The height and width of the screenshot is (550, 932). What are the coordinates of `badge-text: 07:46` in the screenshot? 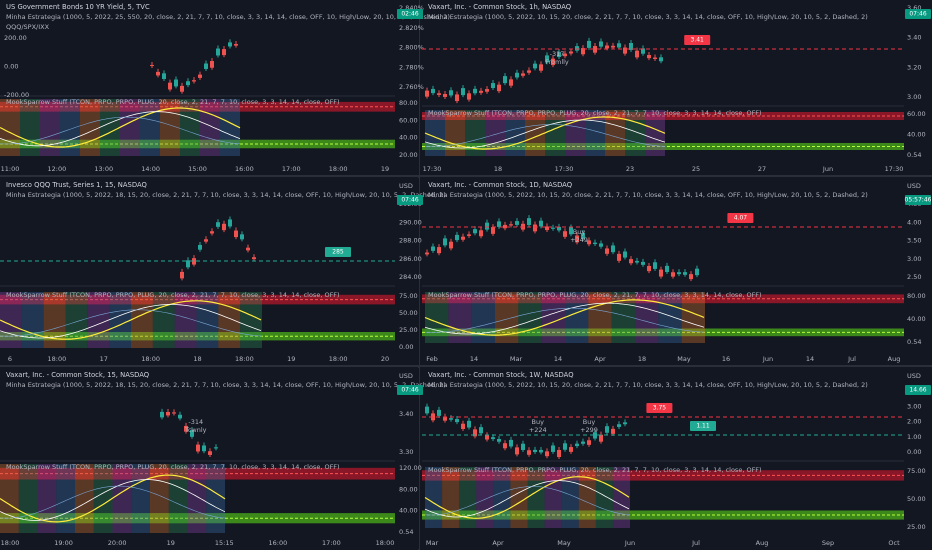 It's located at (409, 390).